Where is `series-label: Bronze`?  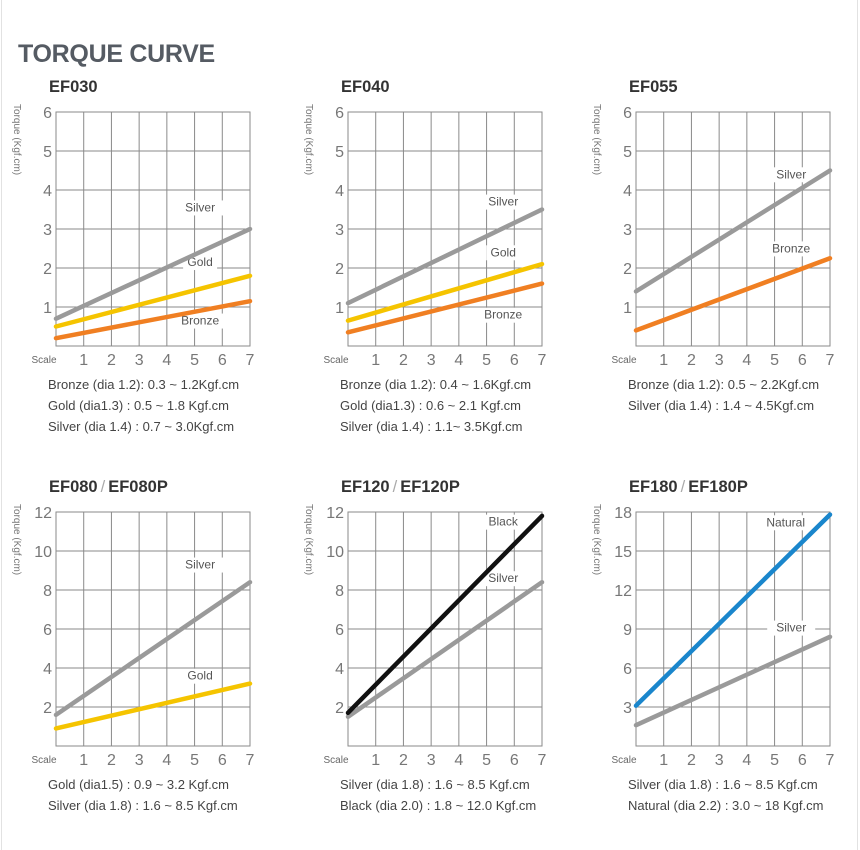
series-label: Bronze is located at coordinates (200, 321).